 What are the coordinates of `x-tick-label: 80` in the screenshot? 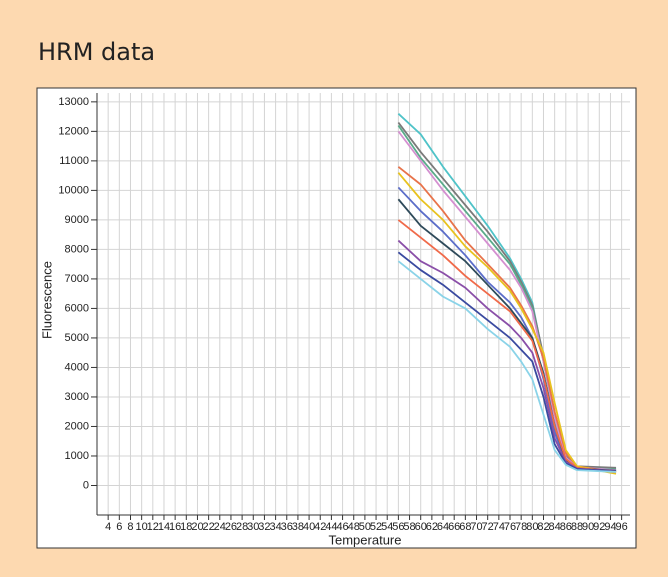 It's located at (532, 527).